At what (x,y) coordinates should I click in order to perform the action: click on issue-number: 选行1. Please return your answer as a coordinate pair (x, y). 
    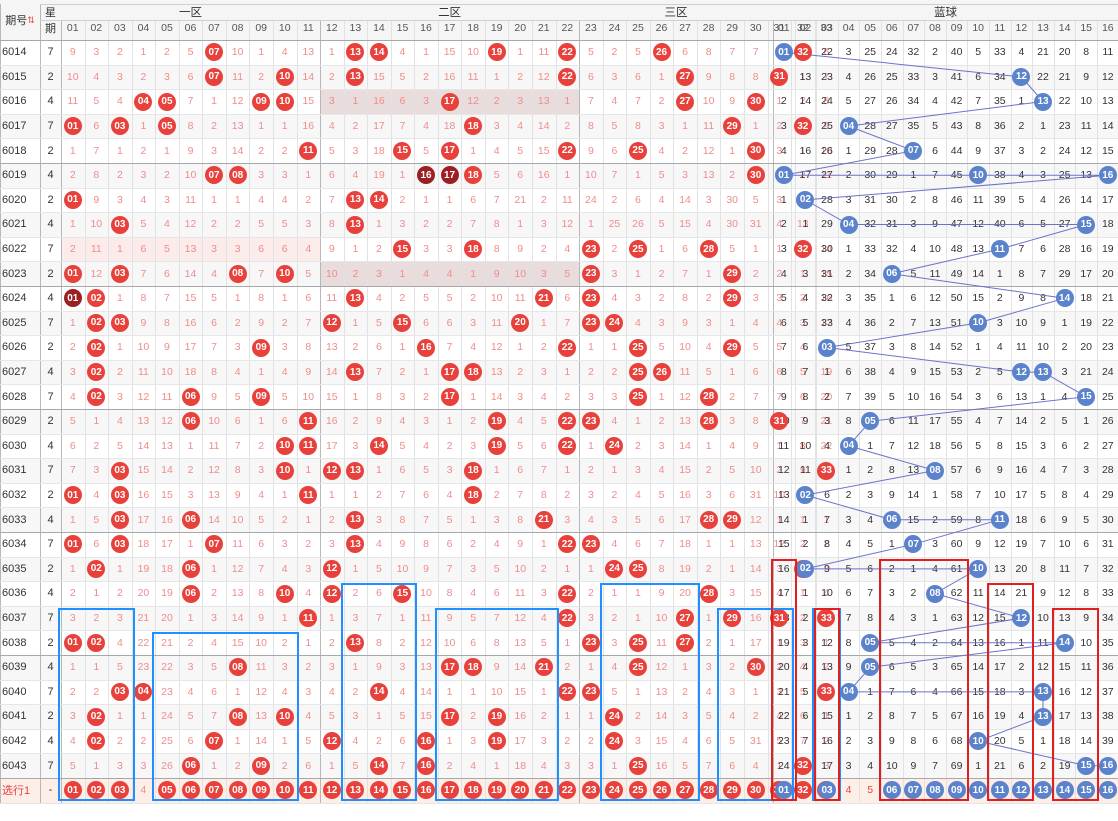
    Looking at the image, I should click on (16, 791).